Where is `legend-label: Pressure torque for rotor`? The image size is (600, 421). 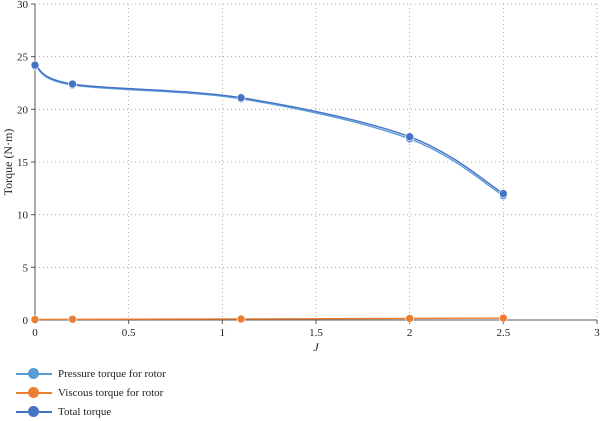
legend-label: Pressure torque for rotor is located at coordinates (112, 373).